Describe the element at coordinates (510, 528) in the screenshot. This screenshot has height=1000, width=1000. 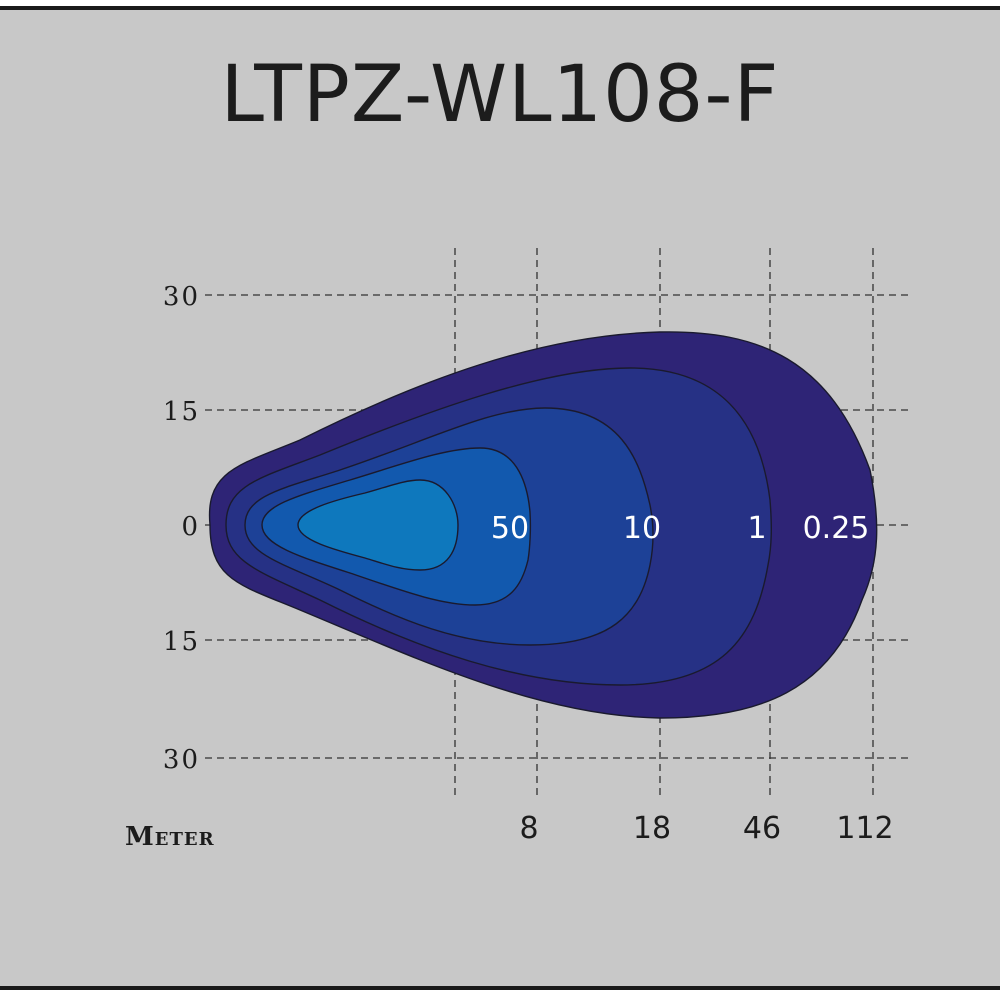
I see `contour-label: 50` at that location.